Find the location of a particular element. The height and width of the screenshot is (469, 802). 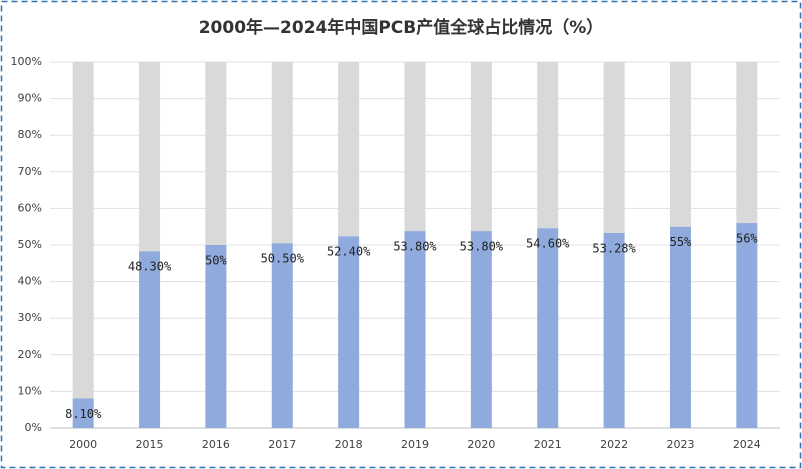

x-tick-label: 2024 is located at coordinates (747, 444).